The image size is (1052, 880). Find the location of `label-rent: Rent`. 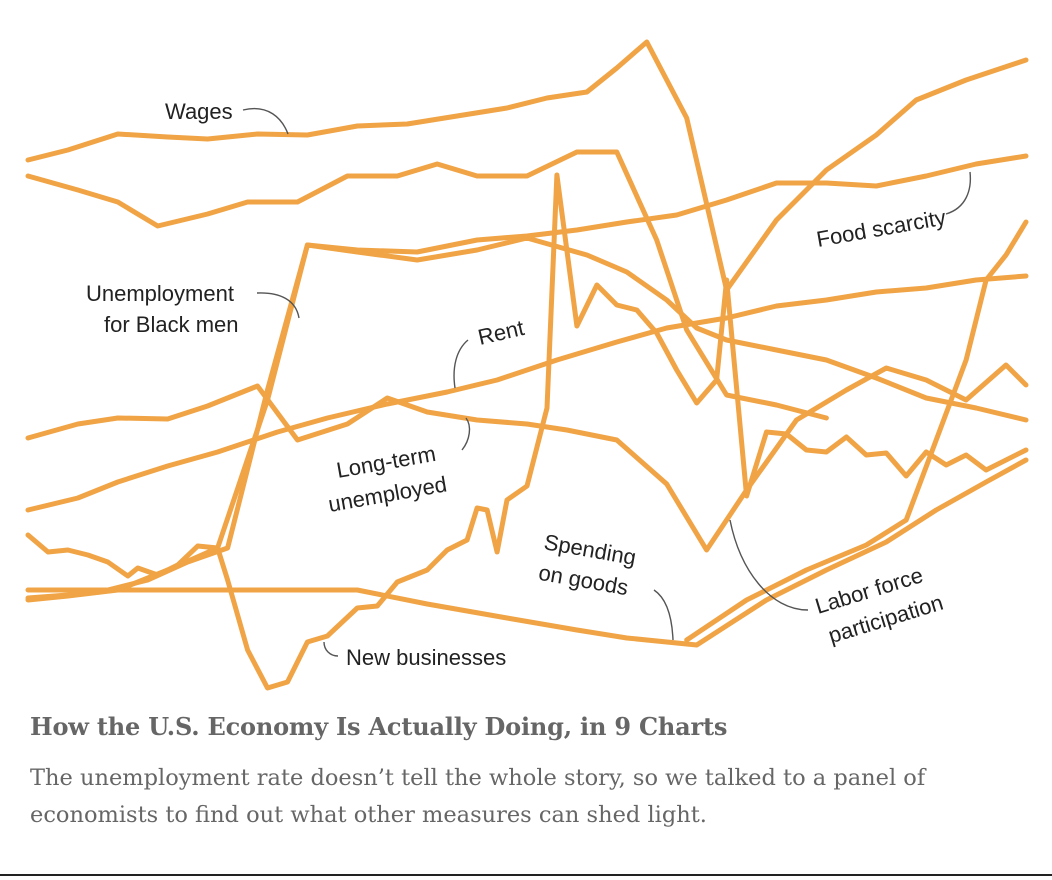

label-rent: Rent is located at coordinates (501, 332).